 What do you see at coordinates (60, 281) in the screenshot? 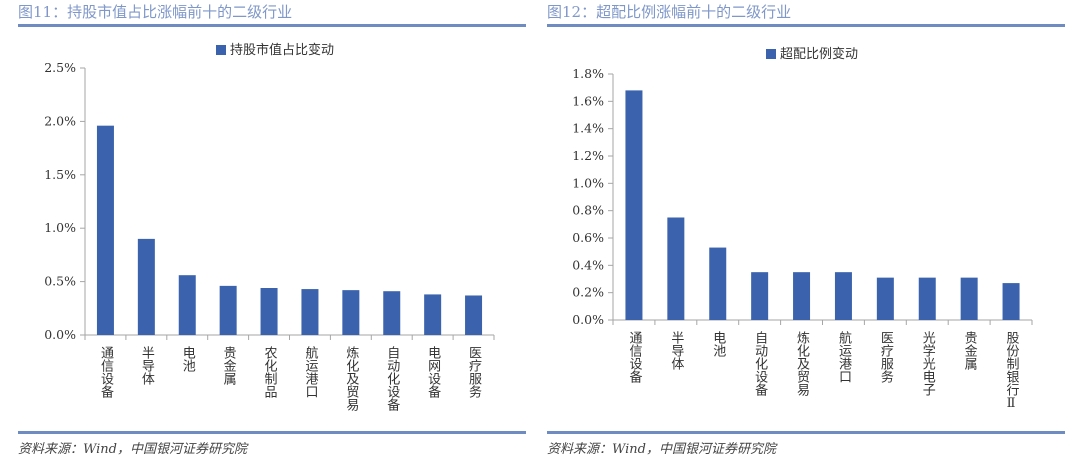
I see `y-tick-label: 0.5%` at bounding box center [60, 281].